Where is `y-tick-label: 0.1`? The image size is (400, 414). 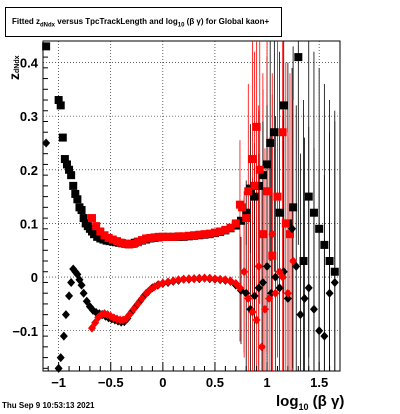
y-tick-label: 0.1 is located at coordinates (29, 223).